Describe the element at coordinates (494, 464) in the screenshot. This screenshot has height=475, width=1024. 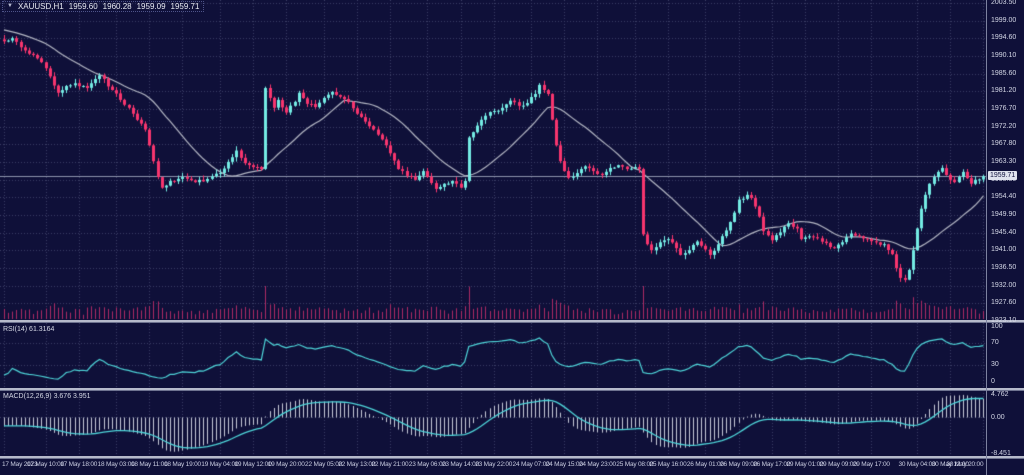
I see `time-tick-label: 23 May 22:00` at that location.